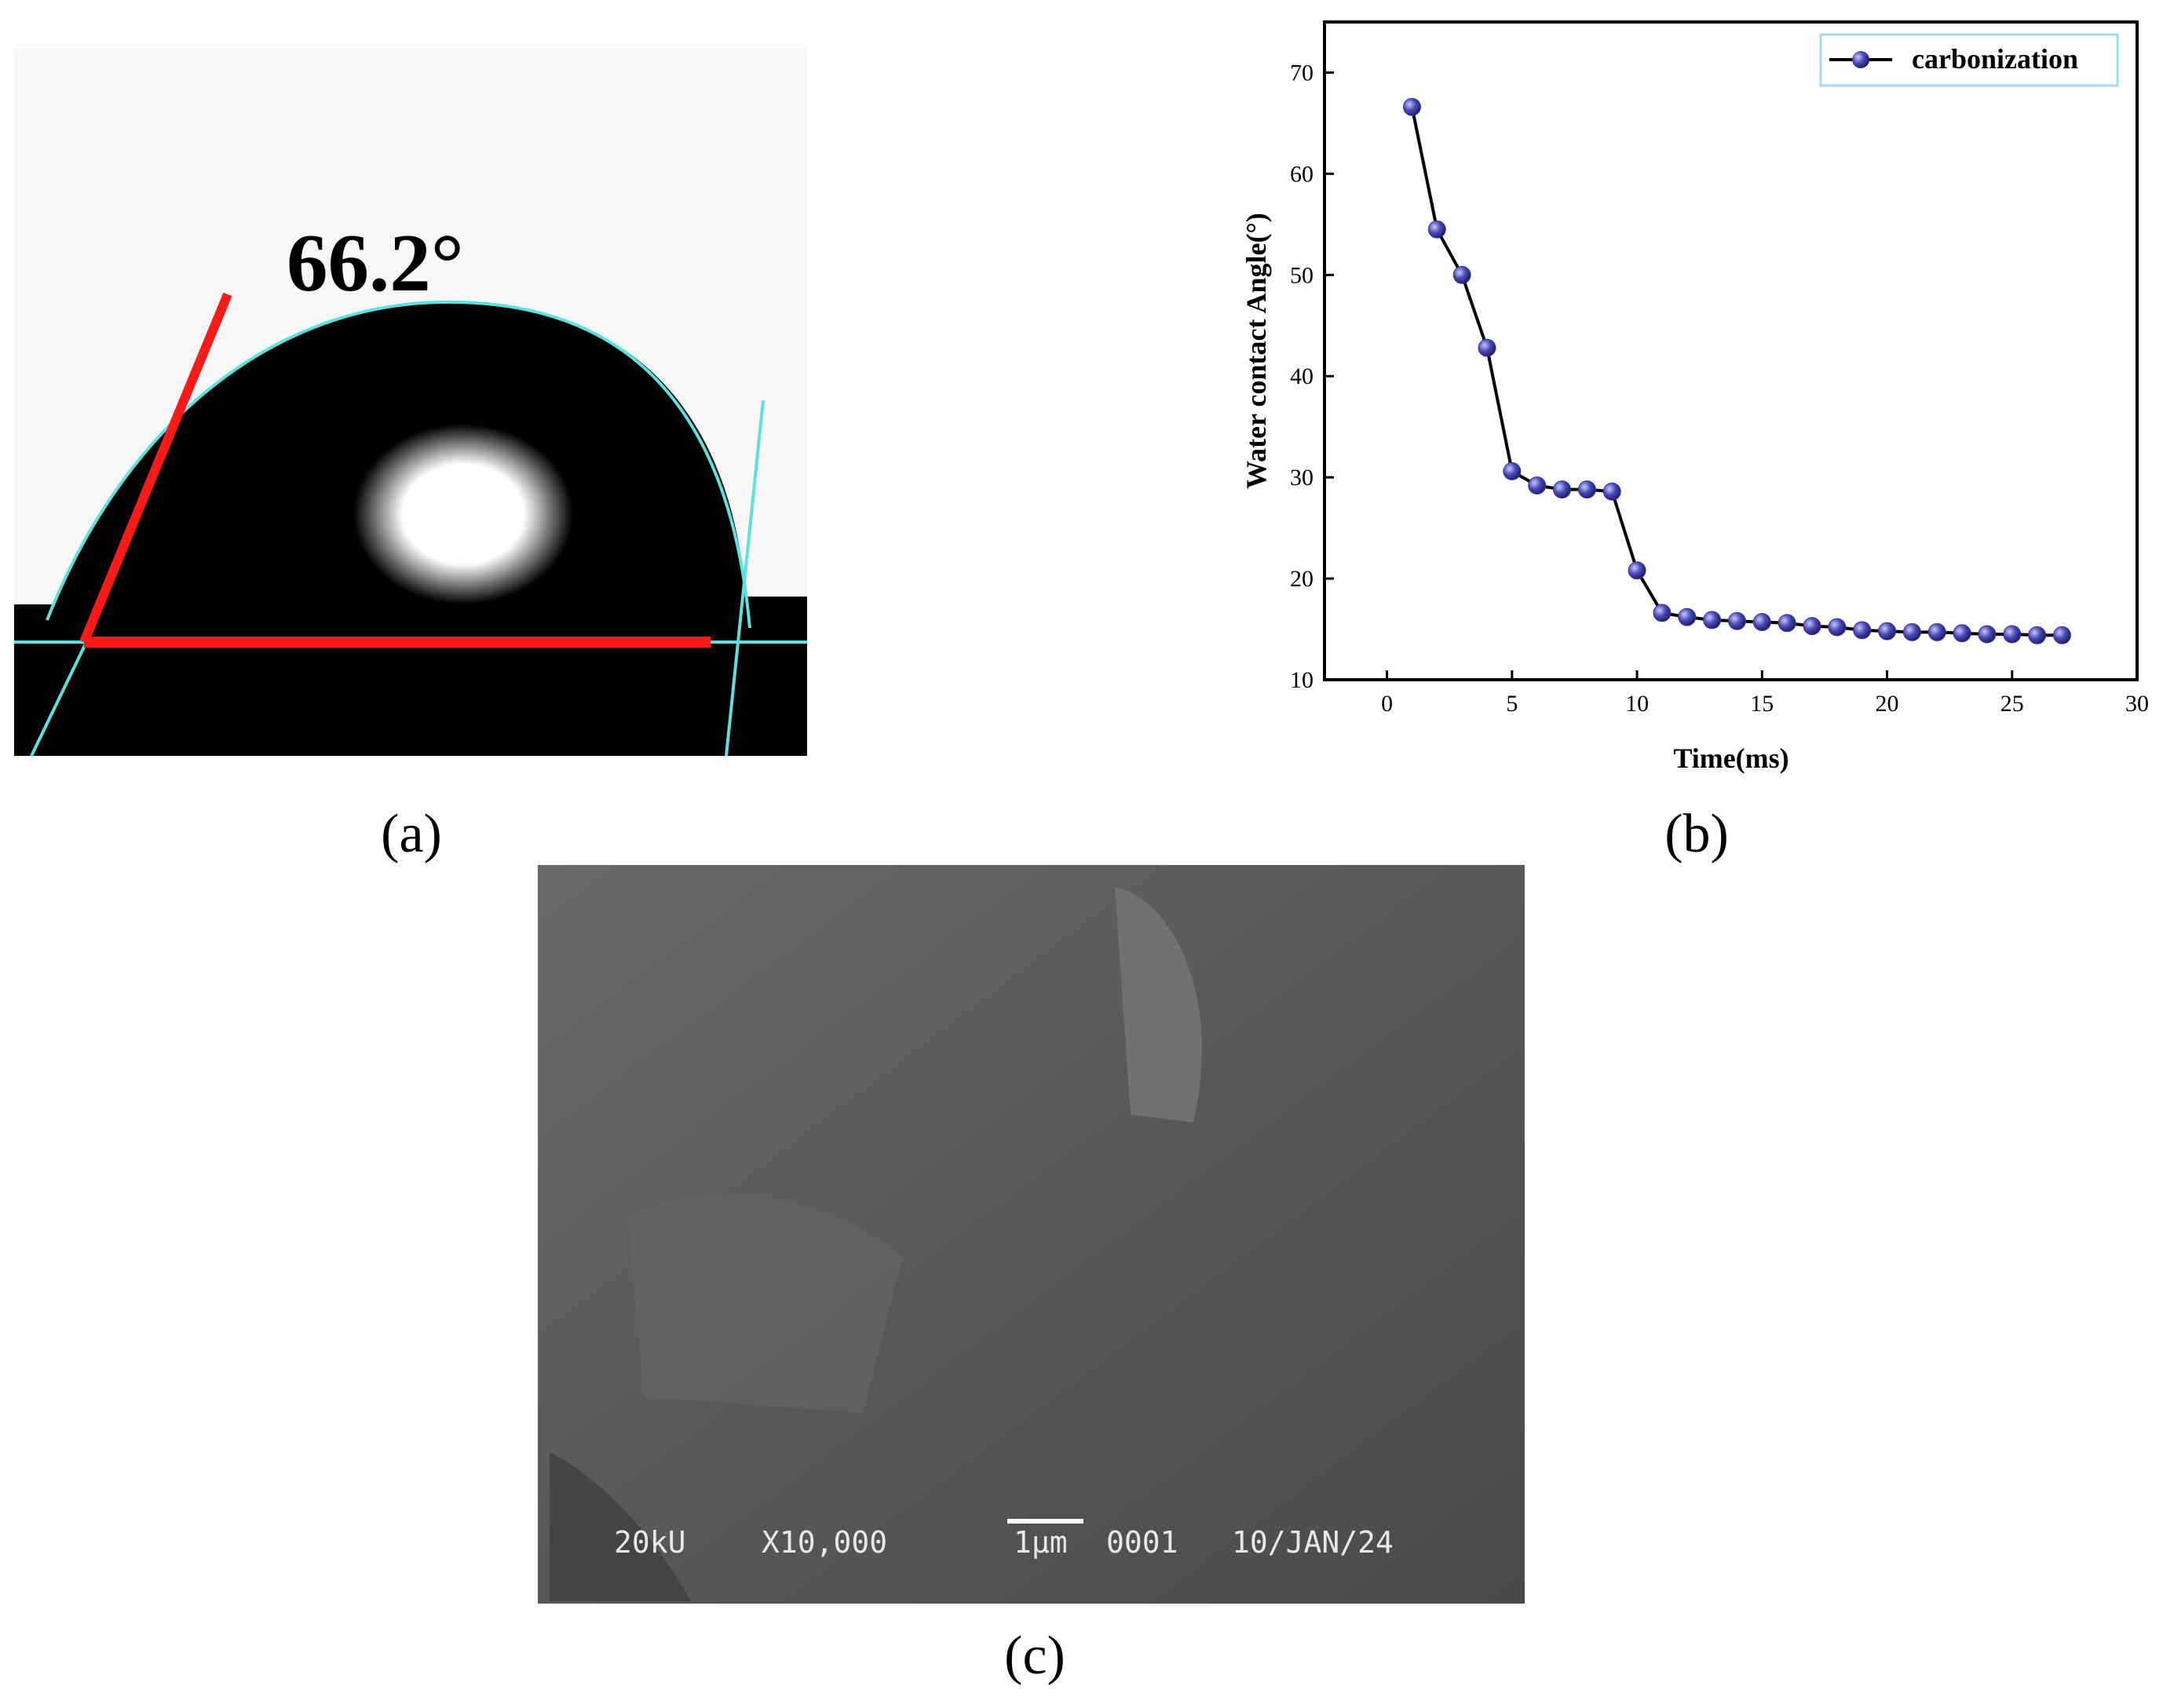  What do you see at coordinates (650, 1543) in the screenshot?
I see `sem-label: 20kU` at bounding box center [650, 1543].